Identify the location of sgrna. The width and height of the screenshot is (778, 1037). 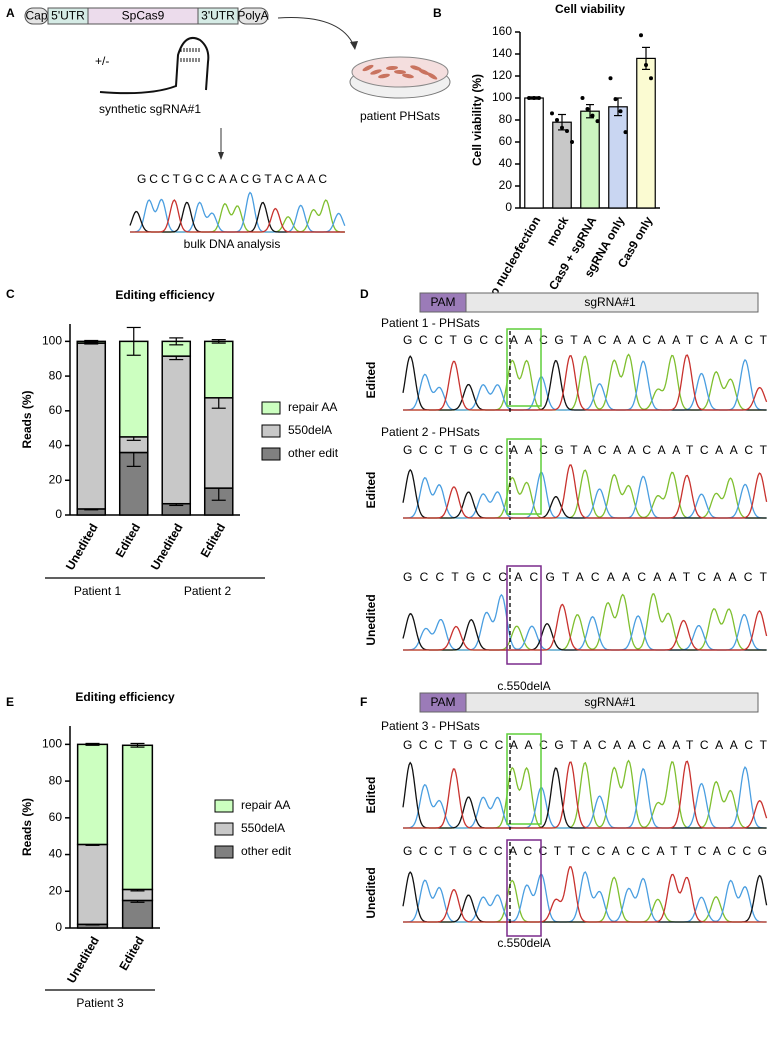
(154, 65).